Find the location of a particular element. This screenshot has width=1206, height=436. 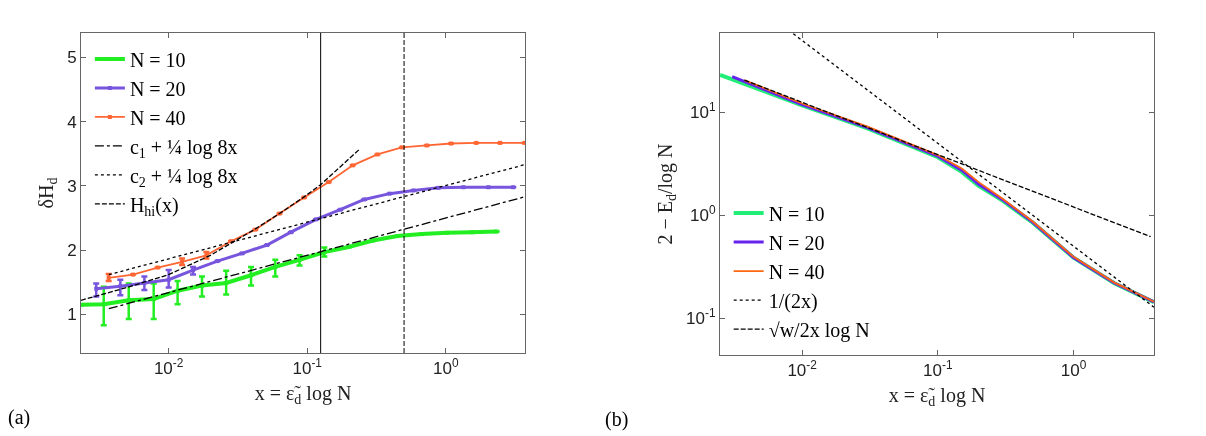

y-tick-label: 2 is located at coordinates (72, 251).